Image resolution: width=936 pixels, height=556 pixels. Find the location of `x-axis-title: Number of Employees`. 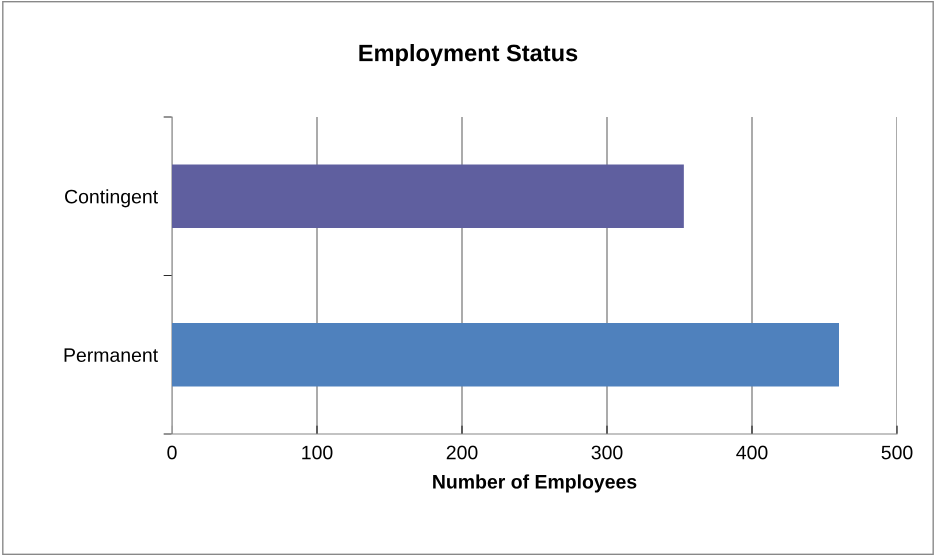

x-axis-title: Number of Employees is located at coordinates (534, 483).